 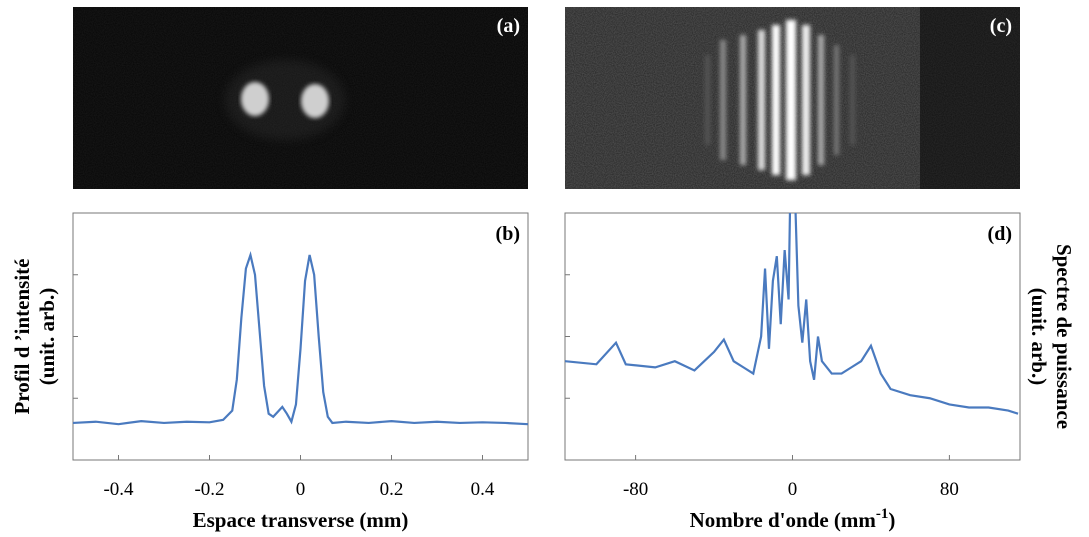 I want to click on image-c, so click(x=792, y=98).